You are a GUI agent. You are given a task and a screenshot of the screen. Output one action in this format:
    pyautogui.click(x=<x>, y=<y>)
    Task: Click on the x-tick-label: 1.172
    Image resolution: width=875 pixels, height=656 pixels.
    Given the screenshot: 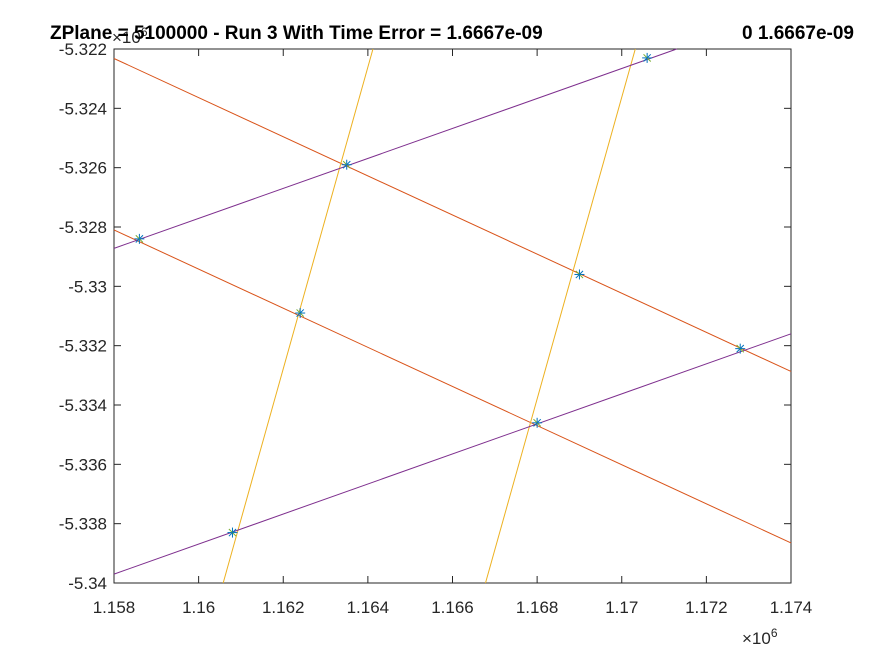 What is the action you would take?
    pyautogui.click(x=706, y=607)
    